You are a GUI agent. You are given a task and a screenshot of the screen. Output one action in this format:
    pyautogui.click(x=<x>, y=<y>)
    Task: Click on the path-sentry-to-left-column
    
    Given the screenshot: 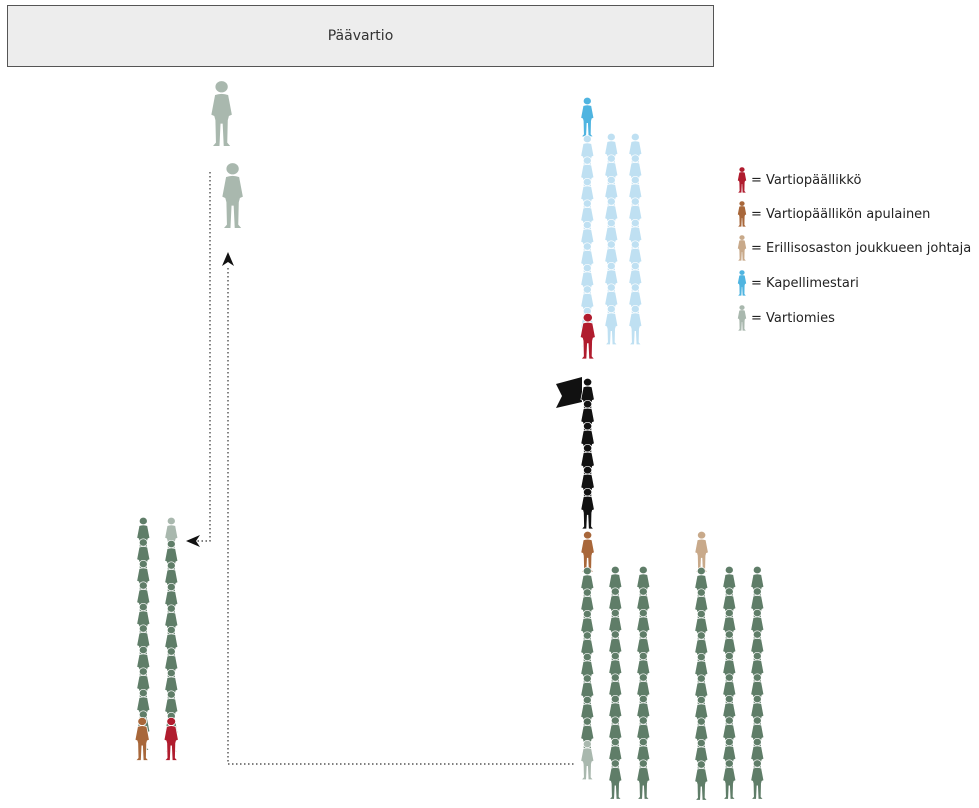 What is the action you would take?
    pyautogui.click(x=203, y=357)
    